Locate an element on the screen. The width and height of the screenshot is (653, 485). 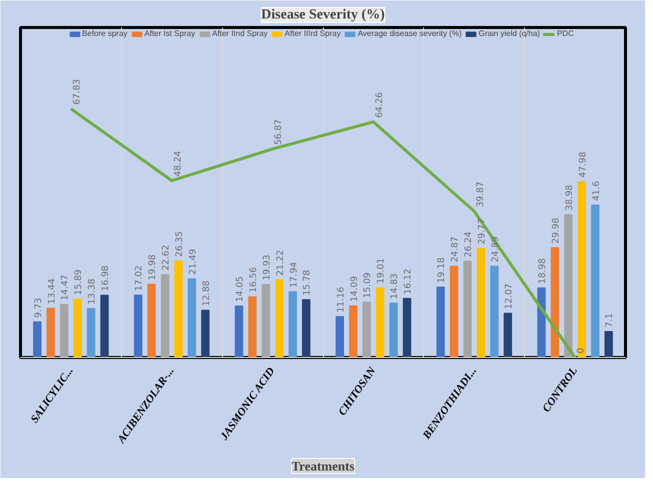
legend-label: PDC is located at coordinates (565, 33).